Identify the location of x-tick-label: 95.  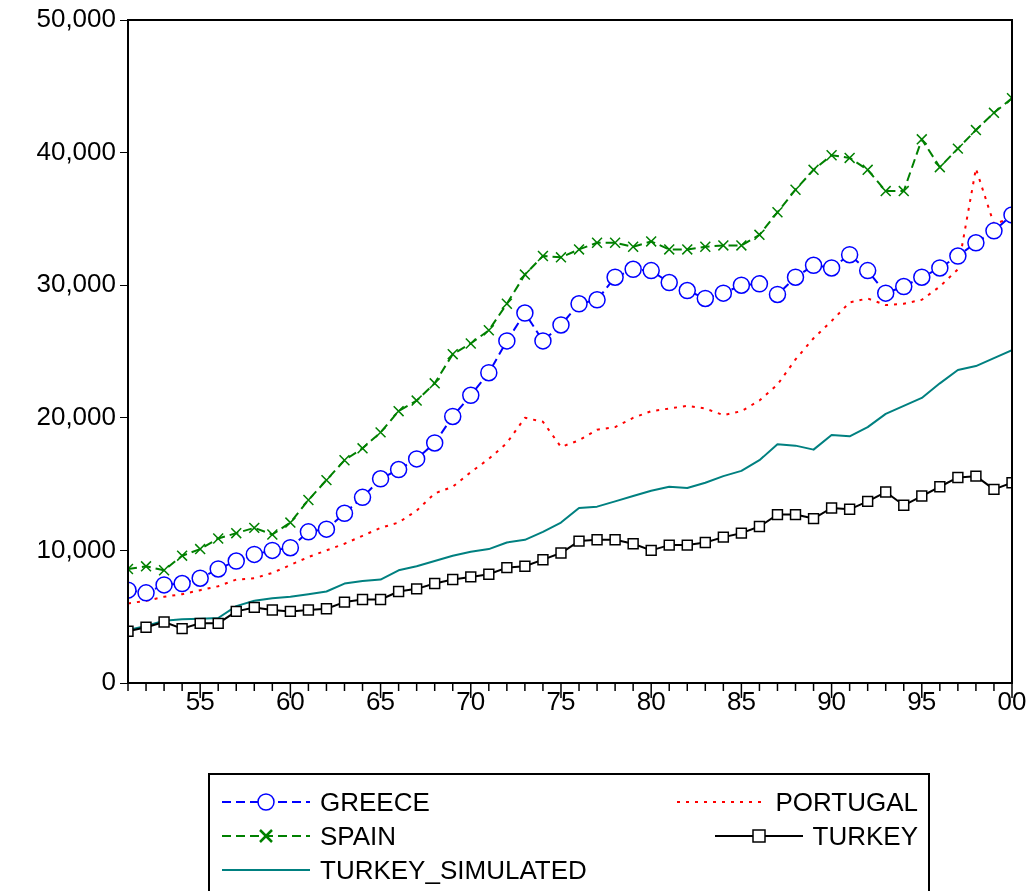
(922, 700).